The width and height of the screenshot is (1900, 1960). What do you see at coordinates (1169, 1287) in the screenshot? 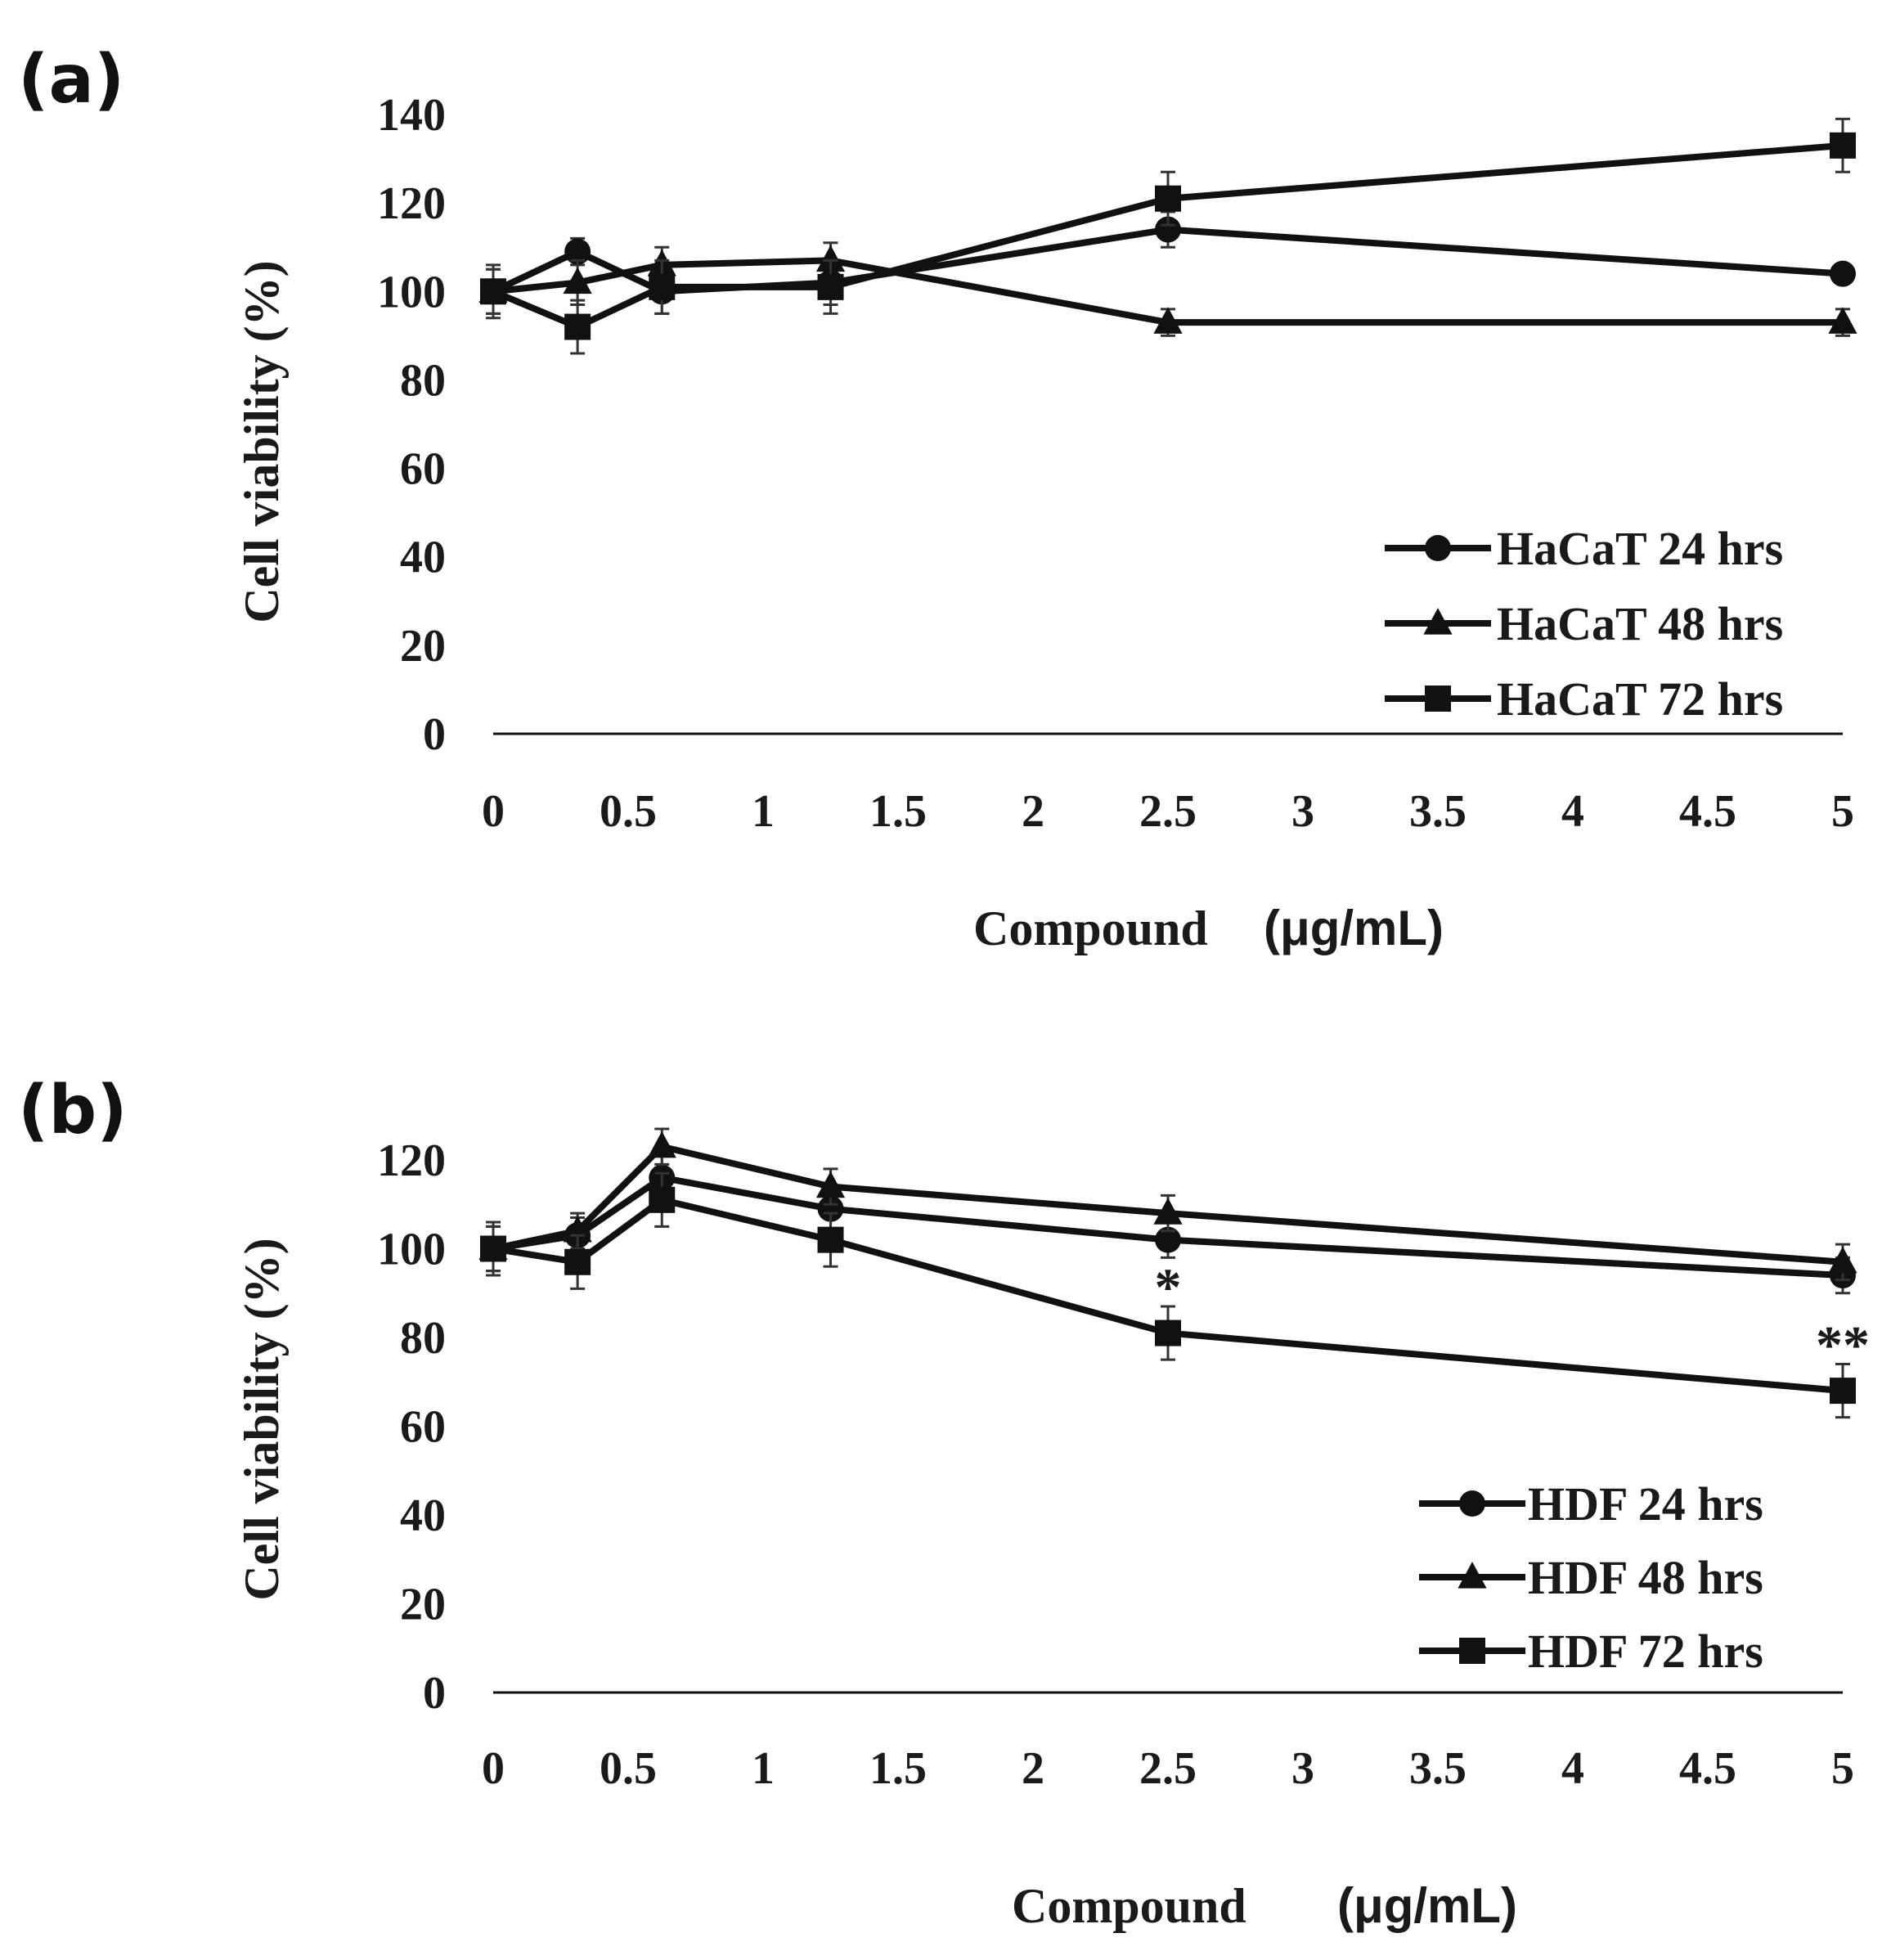
I see `significance-mark: *` at bounding box center [1169, 1287].